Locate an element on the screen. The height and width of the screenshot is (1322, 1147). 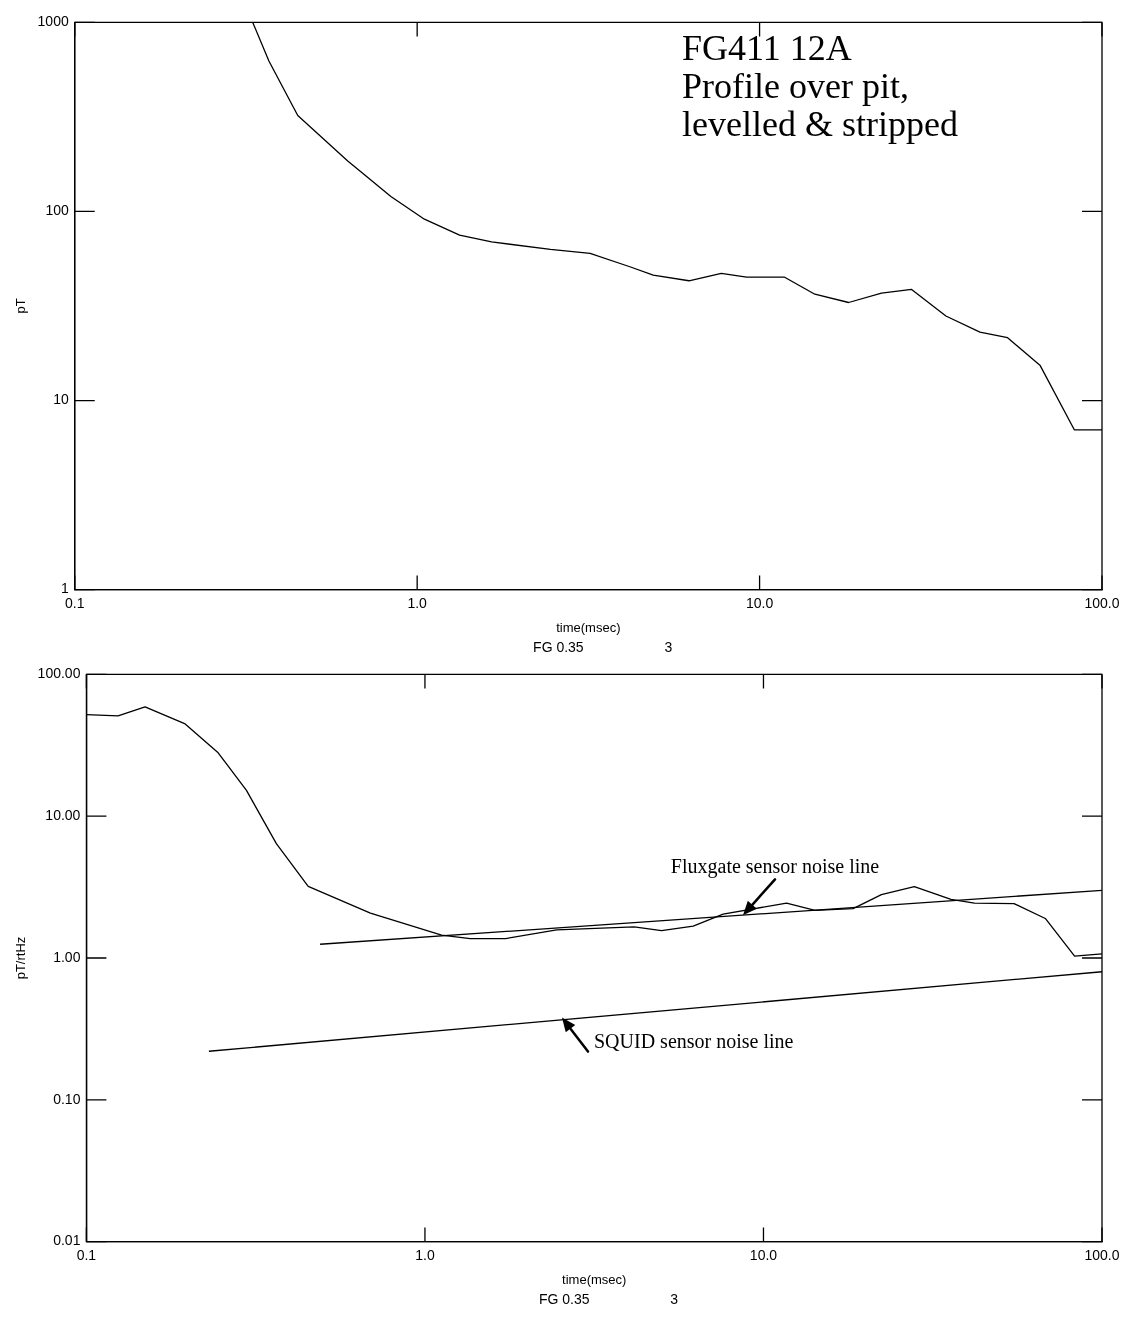
y-tick-label: 100 is located at coordinates (57, 210).